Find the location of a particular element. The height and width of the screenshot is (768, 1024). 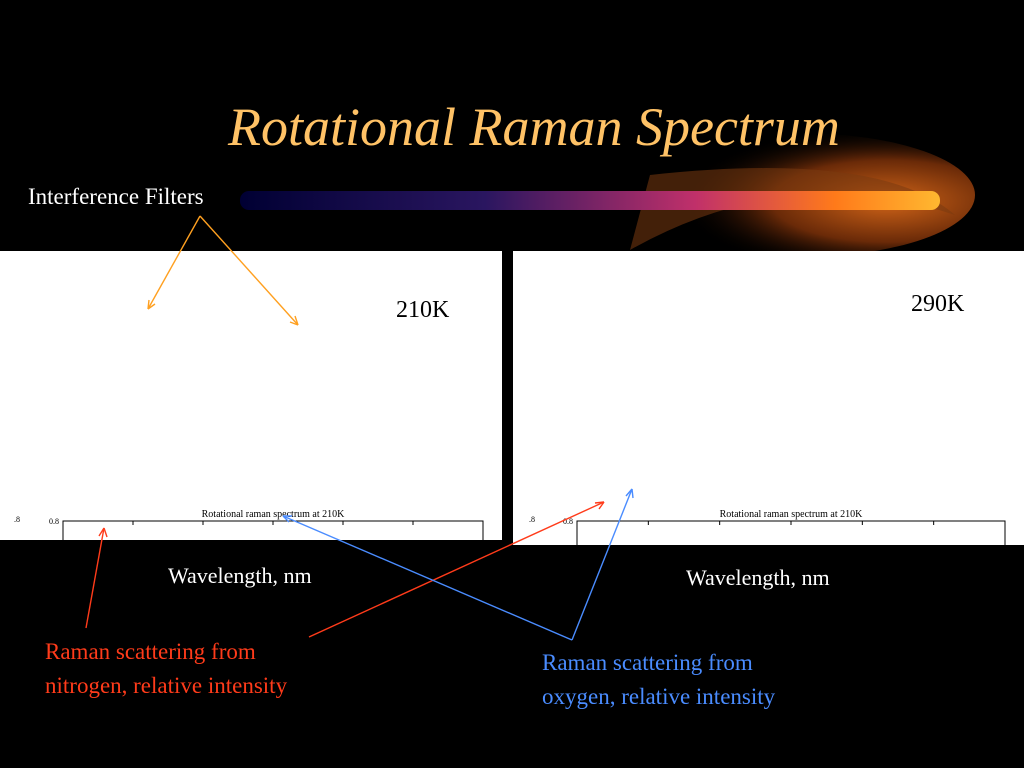

interference-filters-label: Interference Filters is located at coordinates (116, 196).